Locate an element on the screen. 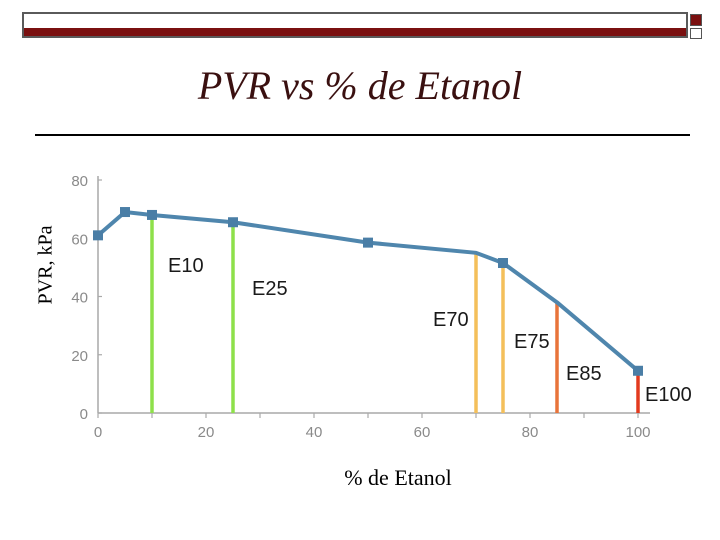 The image size is (720, 540). x-tick-label: 20 is located at coordinates (206, 432).